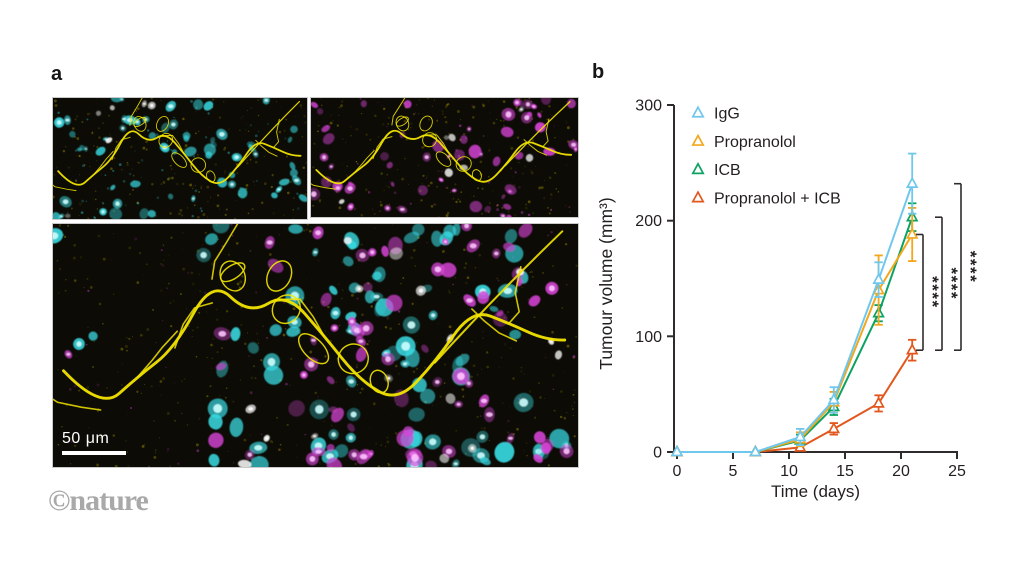 This screenshot has width=1024, height=576. What do you see at coordinates (57, 74) in the screenshot?
I see `panel-a-label: a` at bounding box center [57, 74].